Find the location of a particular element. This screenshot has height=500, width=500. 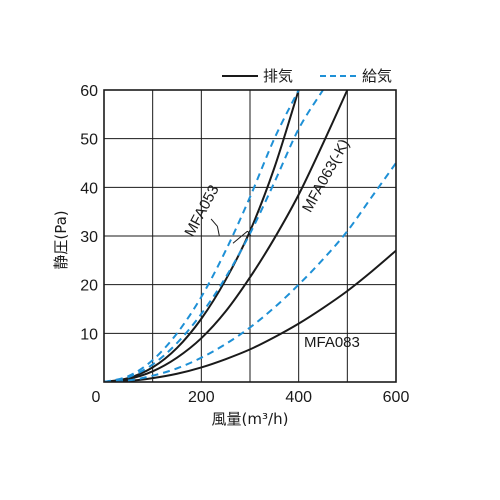

x-tick-label: 400 is located at coordinates (298, 397).